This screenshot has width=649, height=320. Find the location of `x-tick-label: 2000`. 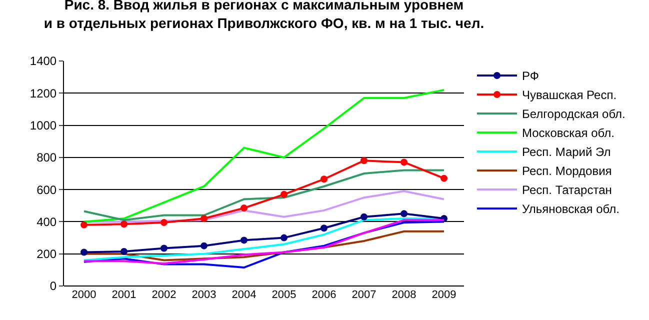

x-tick-label: 2000 is located at coordinates (84, 295).